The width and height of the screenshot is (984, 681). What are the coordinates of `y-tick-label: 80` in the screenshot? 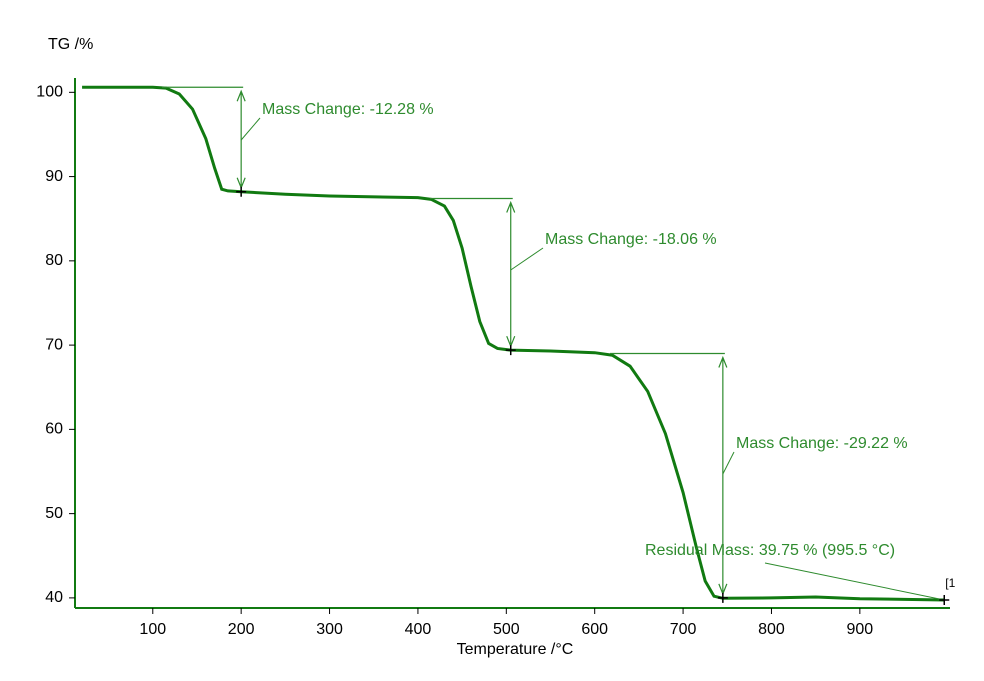 It's located at (54, 260).